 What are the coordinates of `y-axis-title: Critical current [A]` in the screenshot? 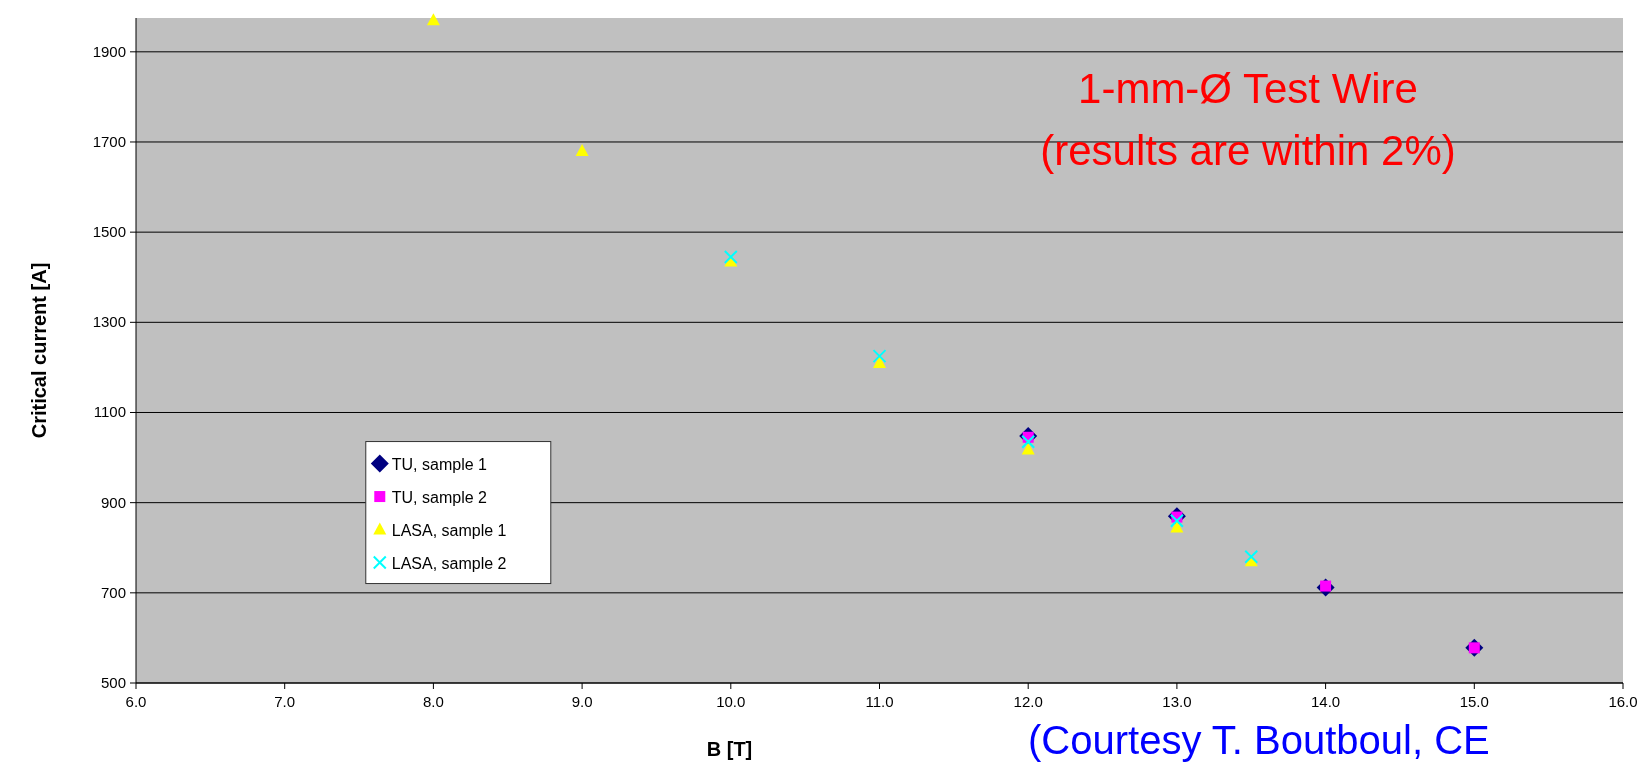 It's located at (39, 350).